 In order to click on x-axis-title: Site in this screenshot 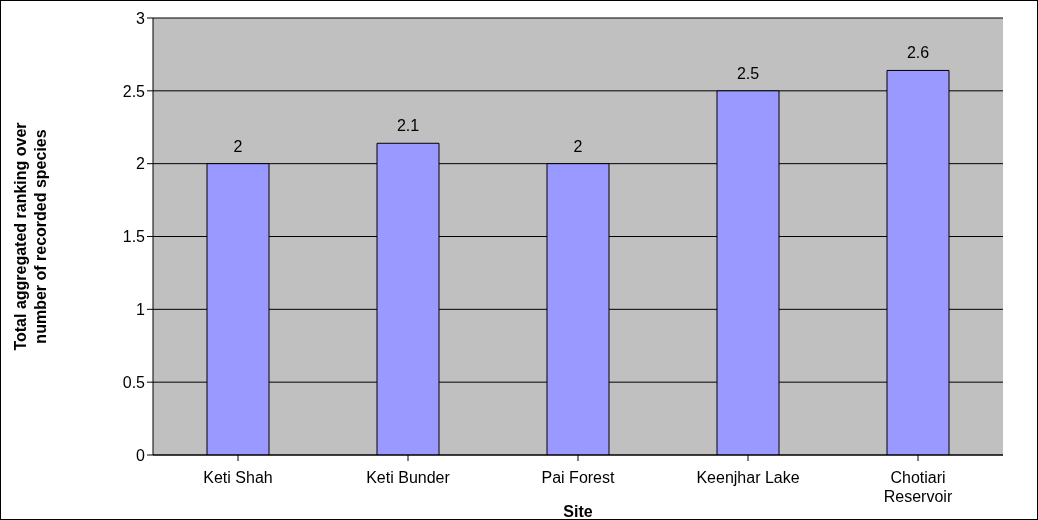, I will do `click(578, 511)`.